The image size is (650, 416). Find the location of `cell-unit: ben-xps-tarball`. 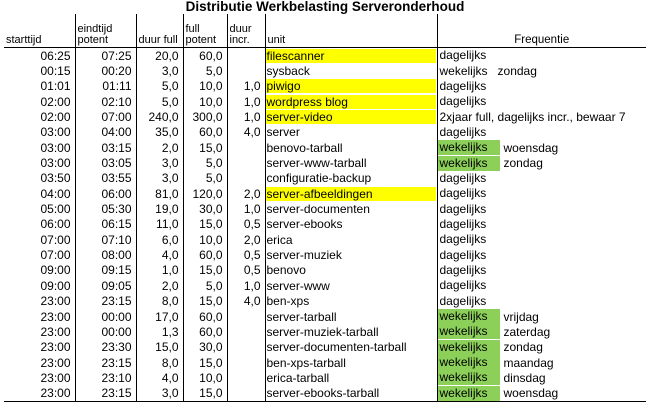

cell-unit: ben-xps-tarball is located at coordinates (350, 362).